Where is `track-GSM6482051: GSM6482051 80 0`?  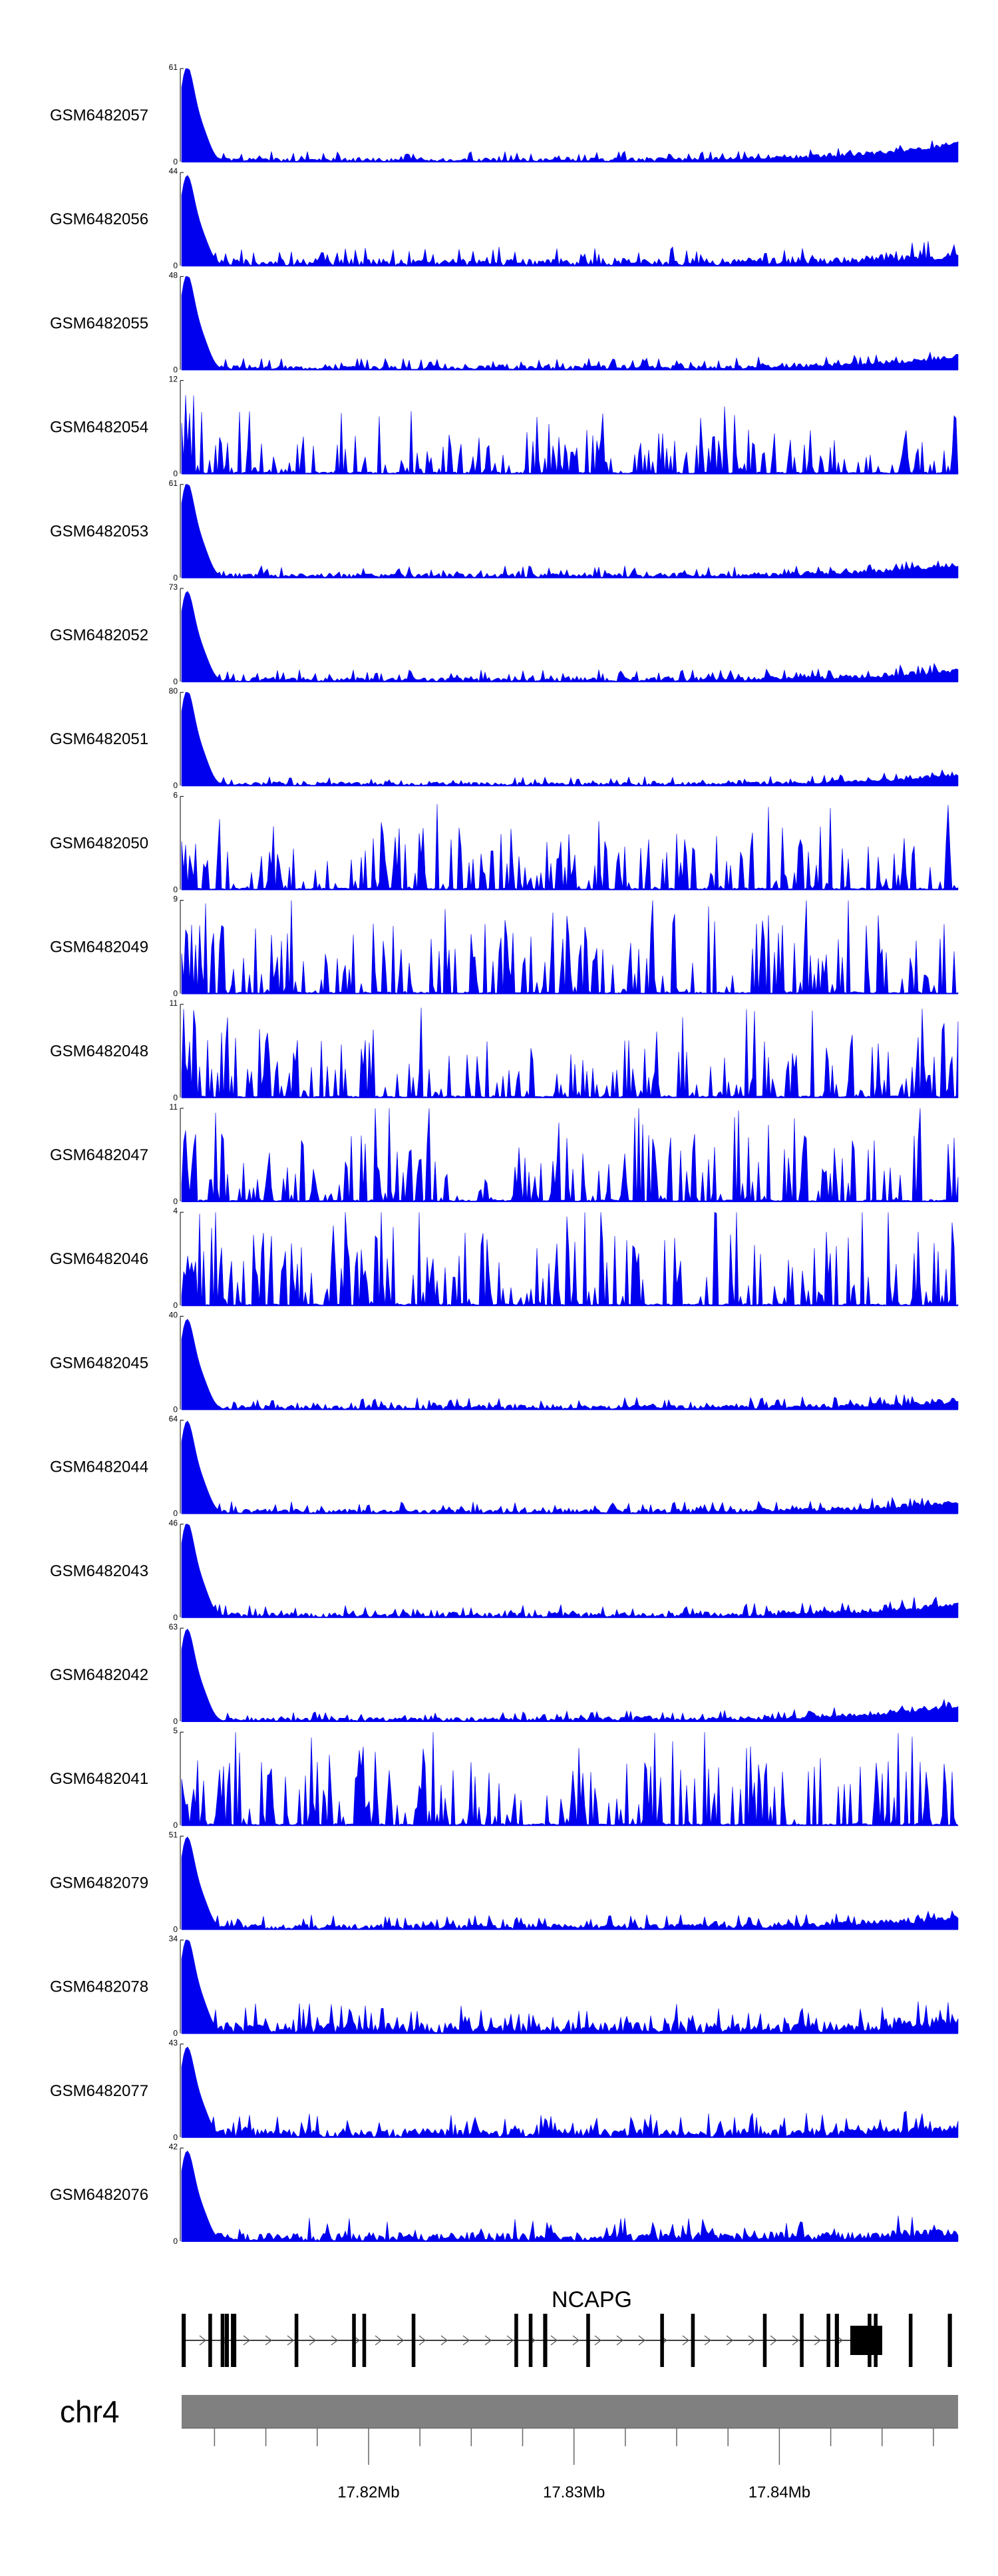 track-GSM6482051: GSM6482051 80 0 is located at coordinates (504, 738).